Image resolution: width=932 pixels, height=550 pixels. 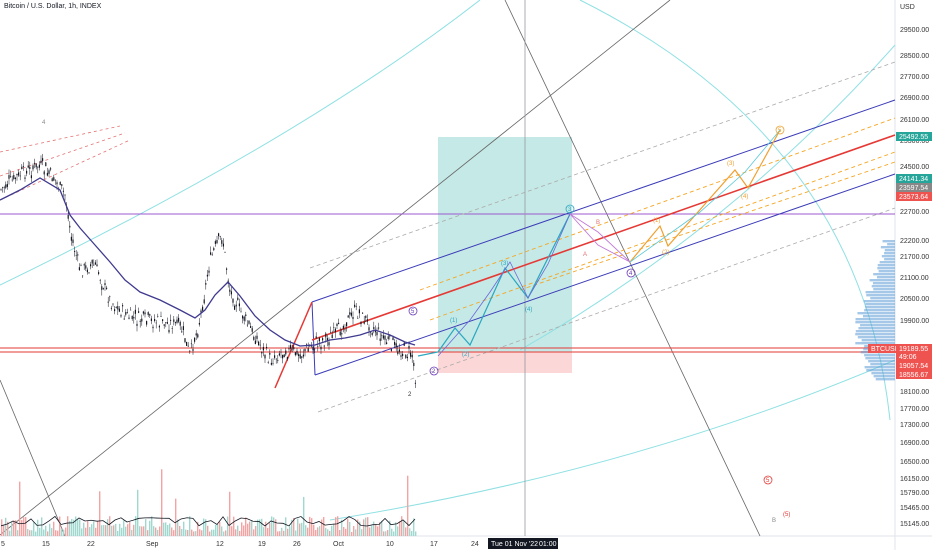 What do you see at coordinates (240, 544) in the screenshot?
I see `time-axis-ticks: 5 15 22 Sep 12 19 26 Oct 10 17 24` at bounding box center [240, 544].